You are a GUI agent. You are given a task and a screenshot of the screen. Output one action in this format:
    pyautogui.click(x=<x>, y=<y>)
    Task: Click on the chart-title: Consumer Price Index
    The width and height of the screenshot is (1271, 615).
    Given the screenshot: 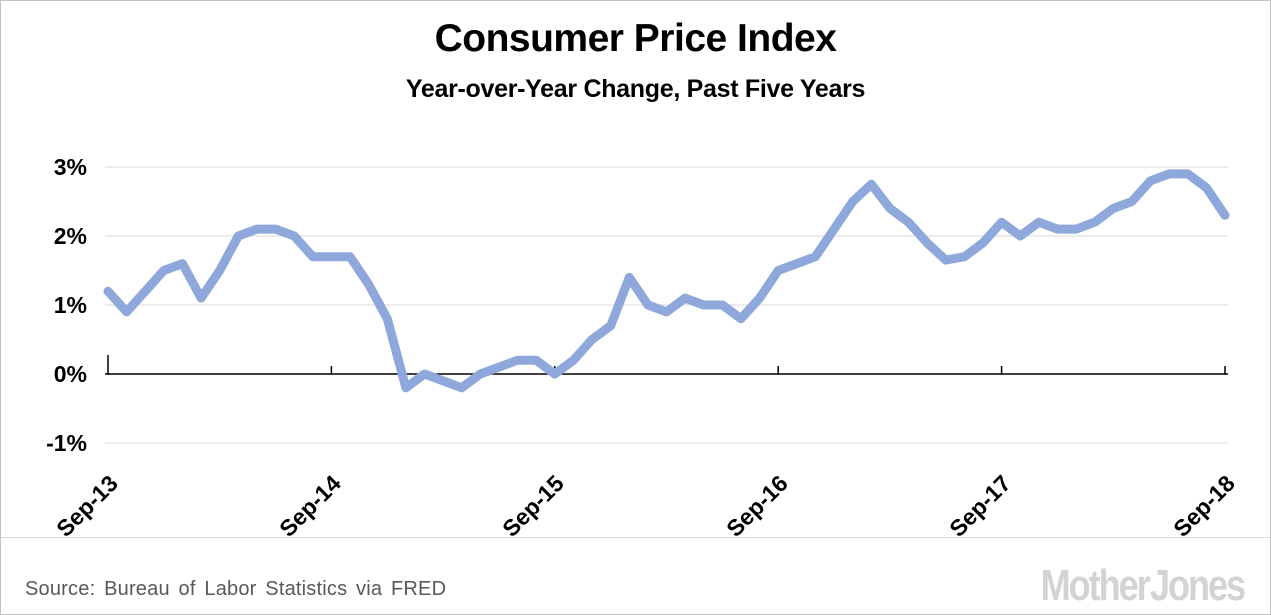 What is the action you would take?
    pyautogui.click(x=635, y=38)
    